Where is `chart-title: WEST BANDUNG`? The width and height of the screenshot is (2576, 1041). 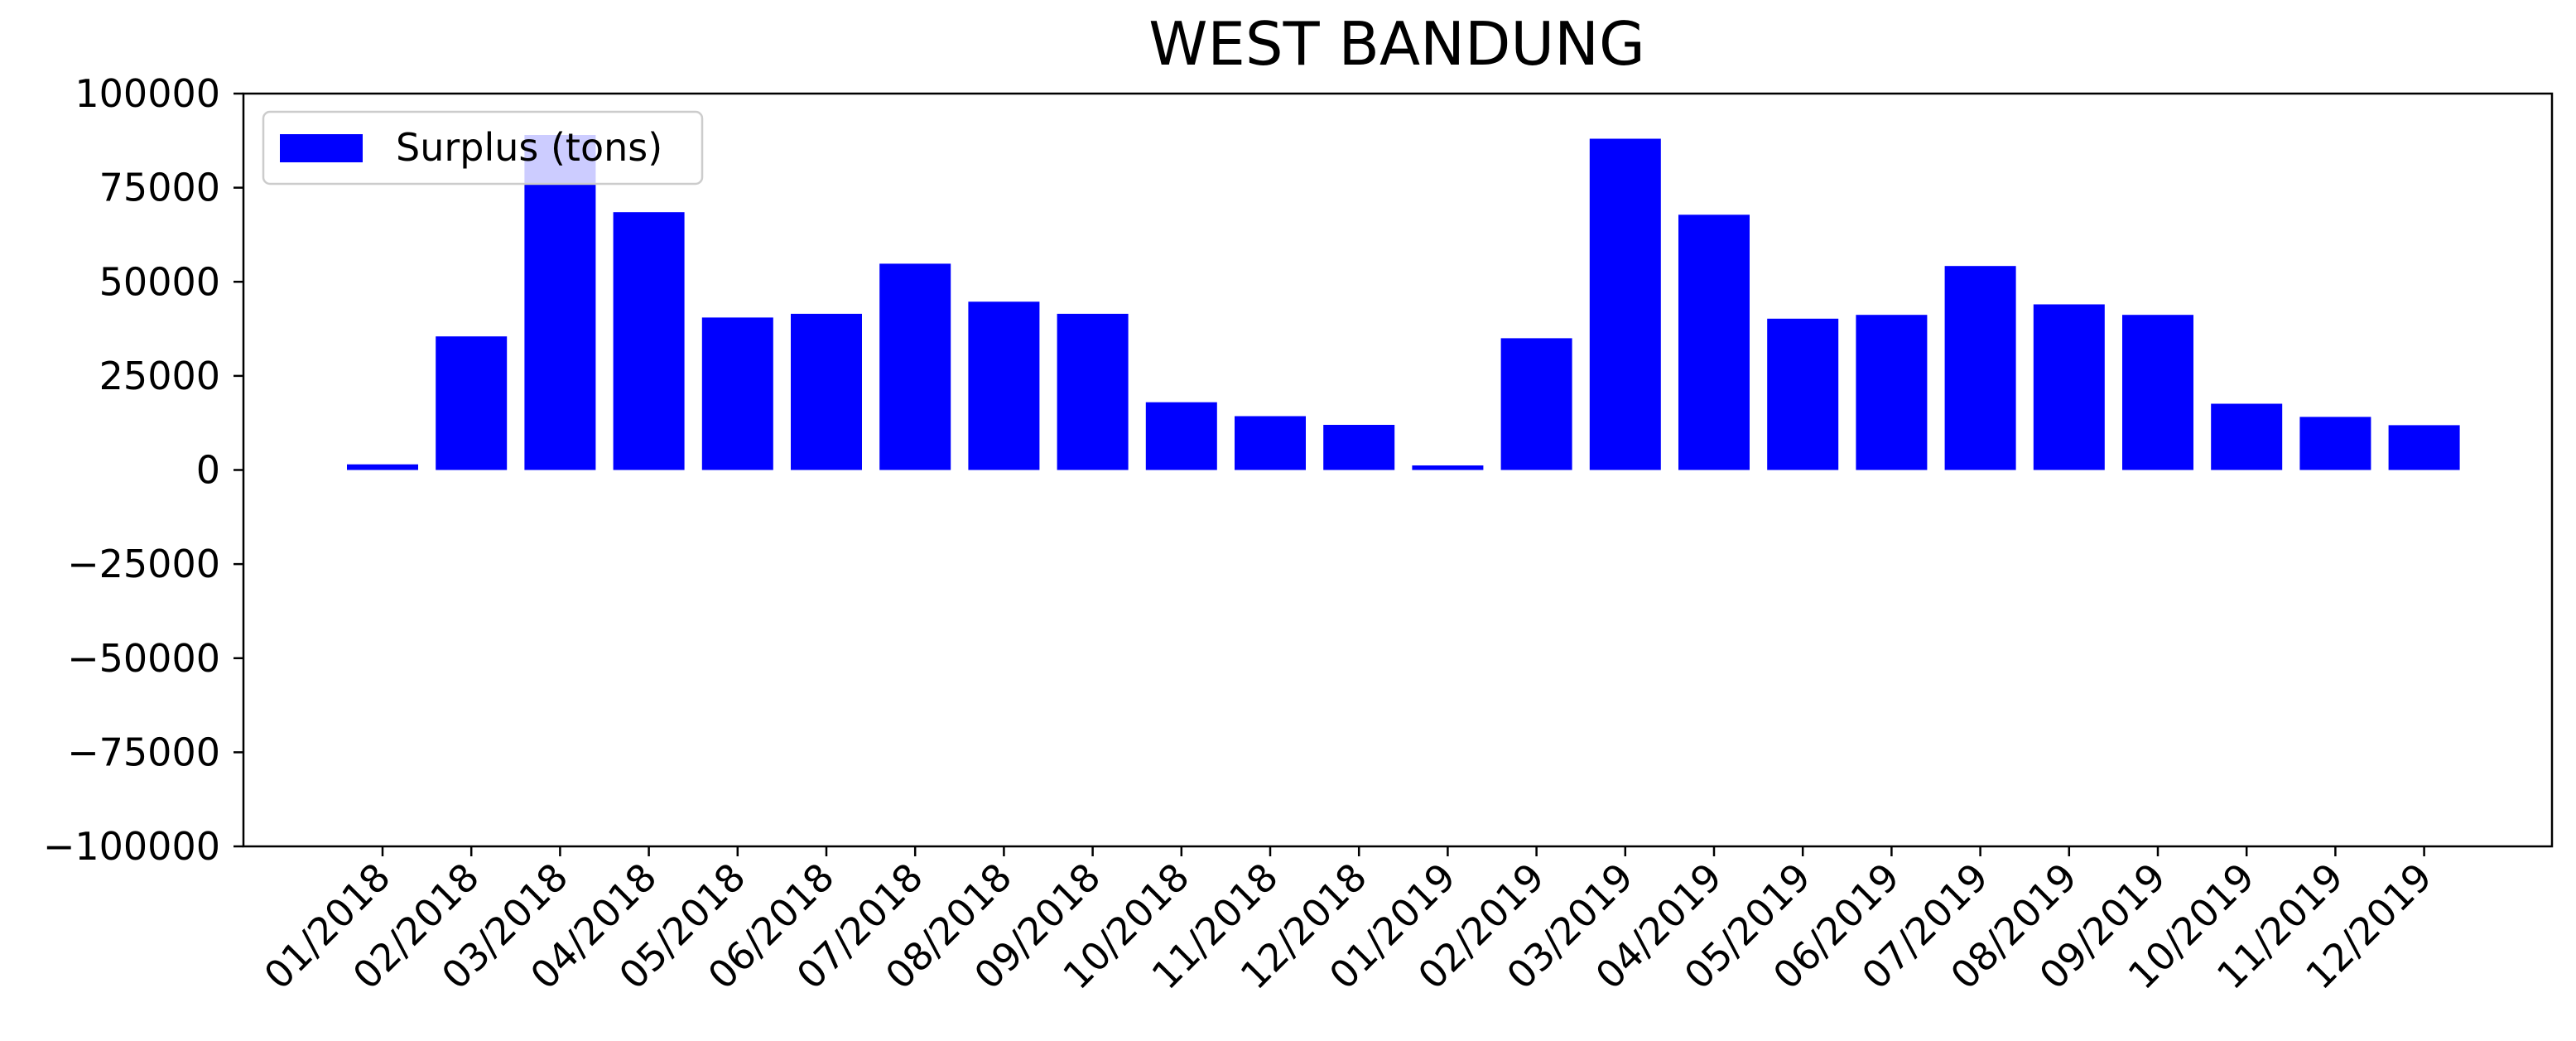 chart-title: WEST BANDUNG is located at coordinates (1396, 44).